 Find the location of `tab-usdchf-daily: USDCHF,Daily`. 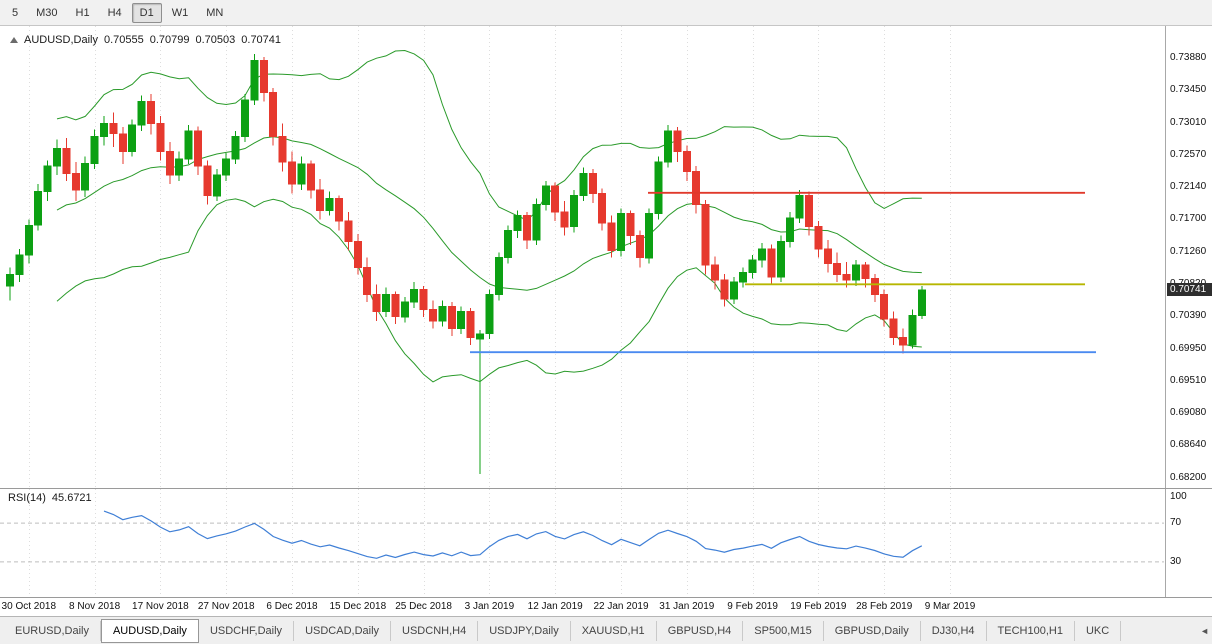

tab-usdchf-daily: USDCHF,Daily is located at coordinates (247, 630).